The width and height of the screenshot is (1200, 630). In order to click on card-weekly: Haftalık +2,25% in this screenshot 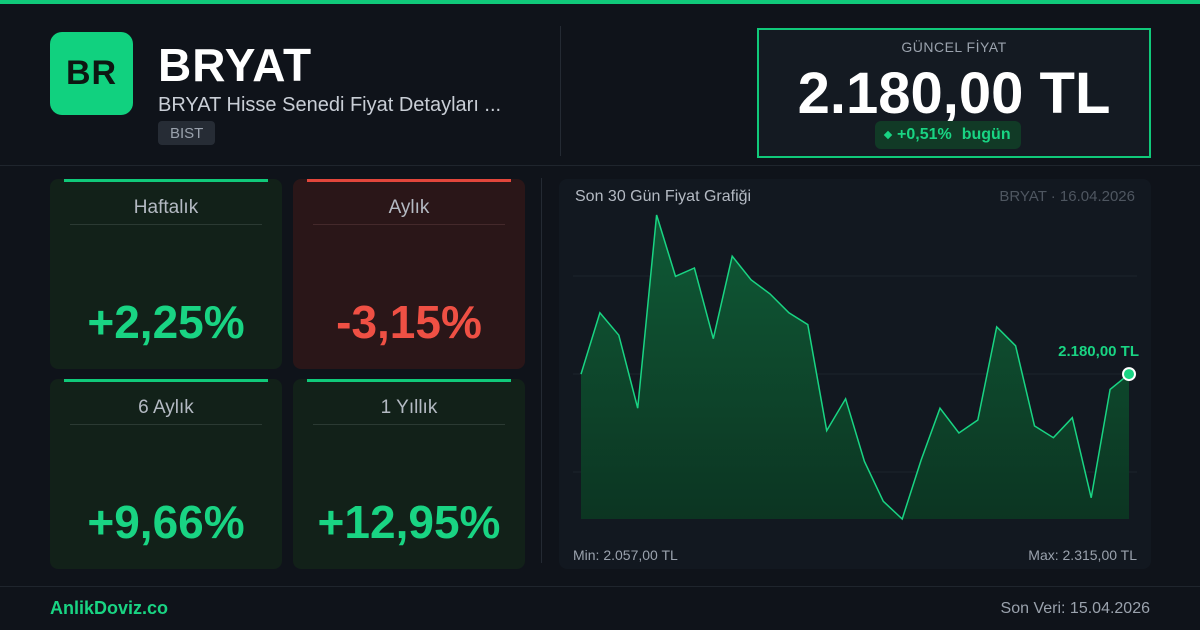, I will do `click(166, 274)`.